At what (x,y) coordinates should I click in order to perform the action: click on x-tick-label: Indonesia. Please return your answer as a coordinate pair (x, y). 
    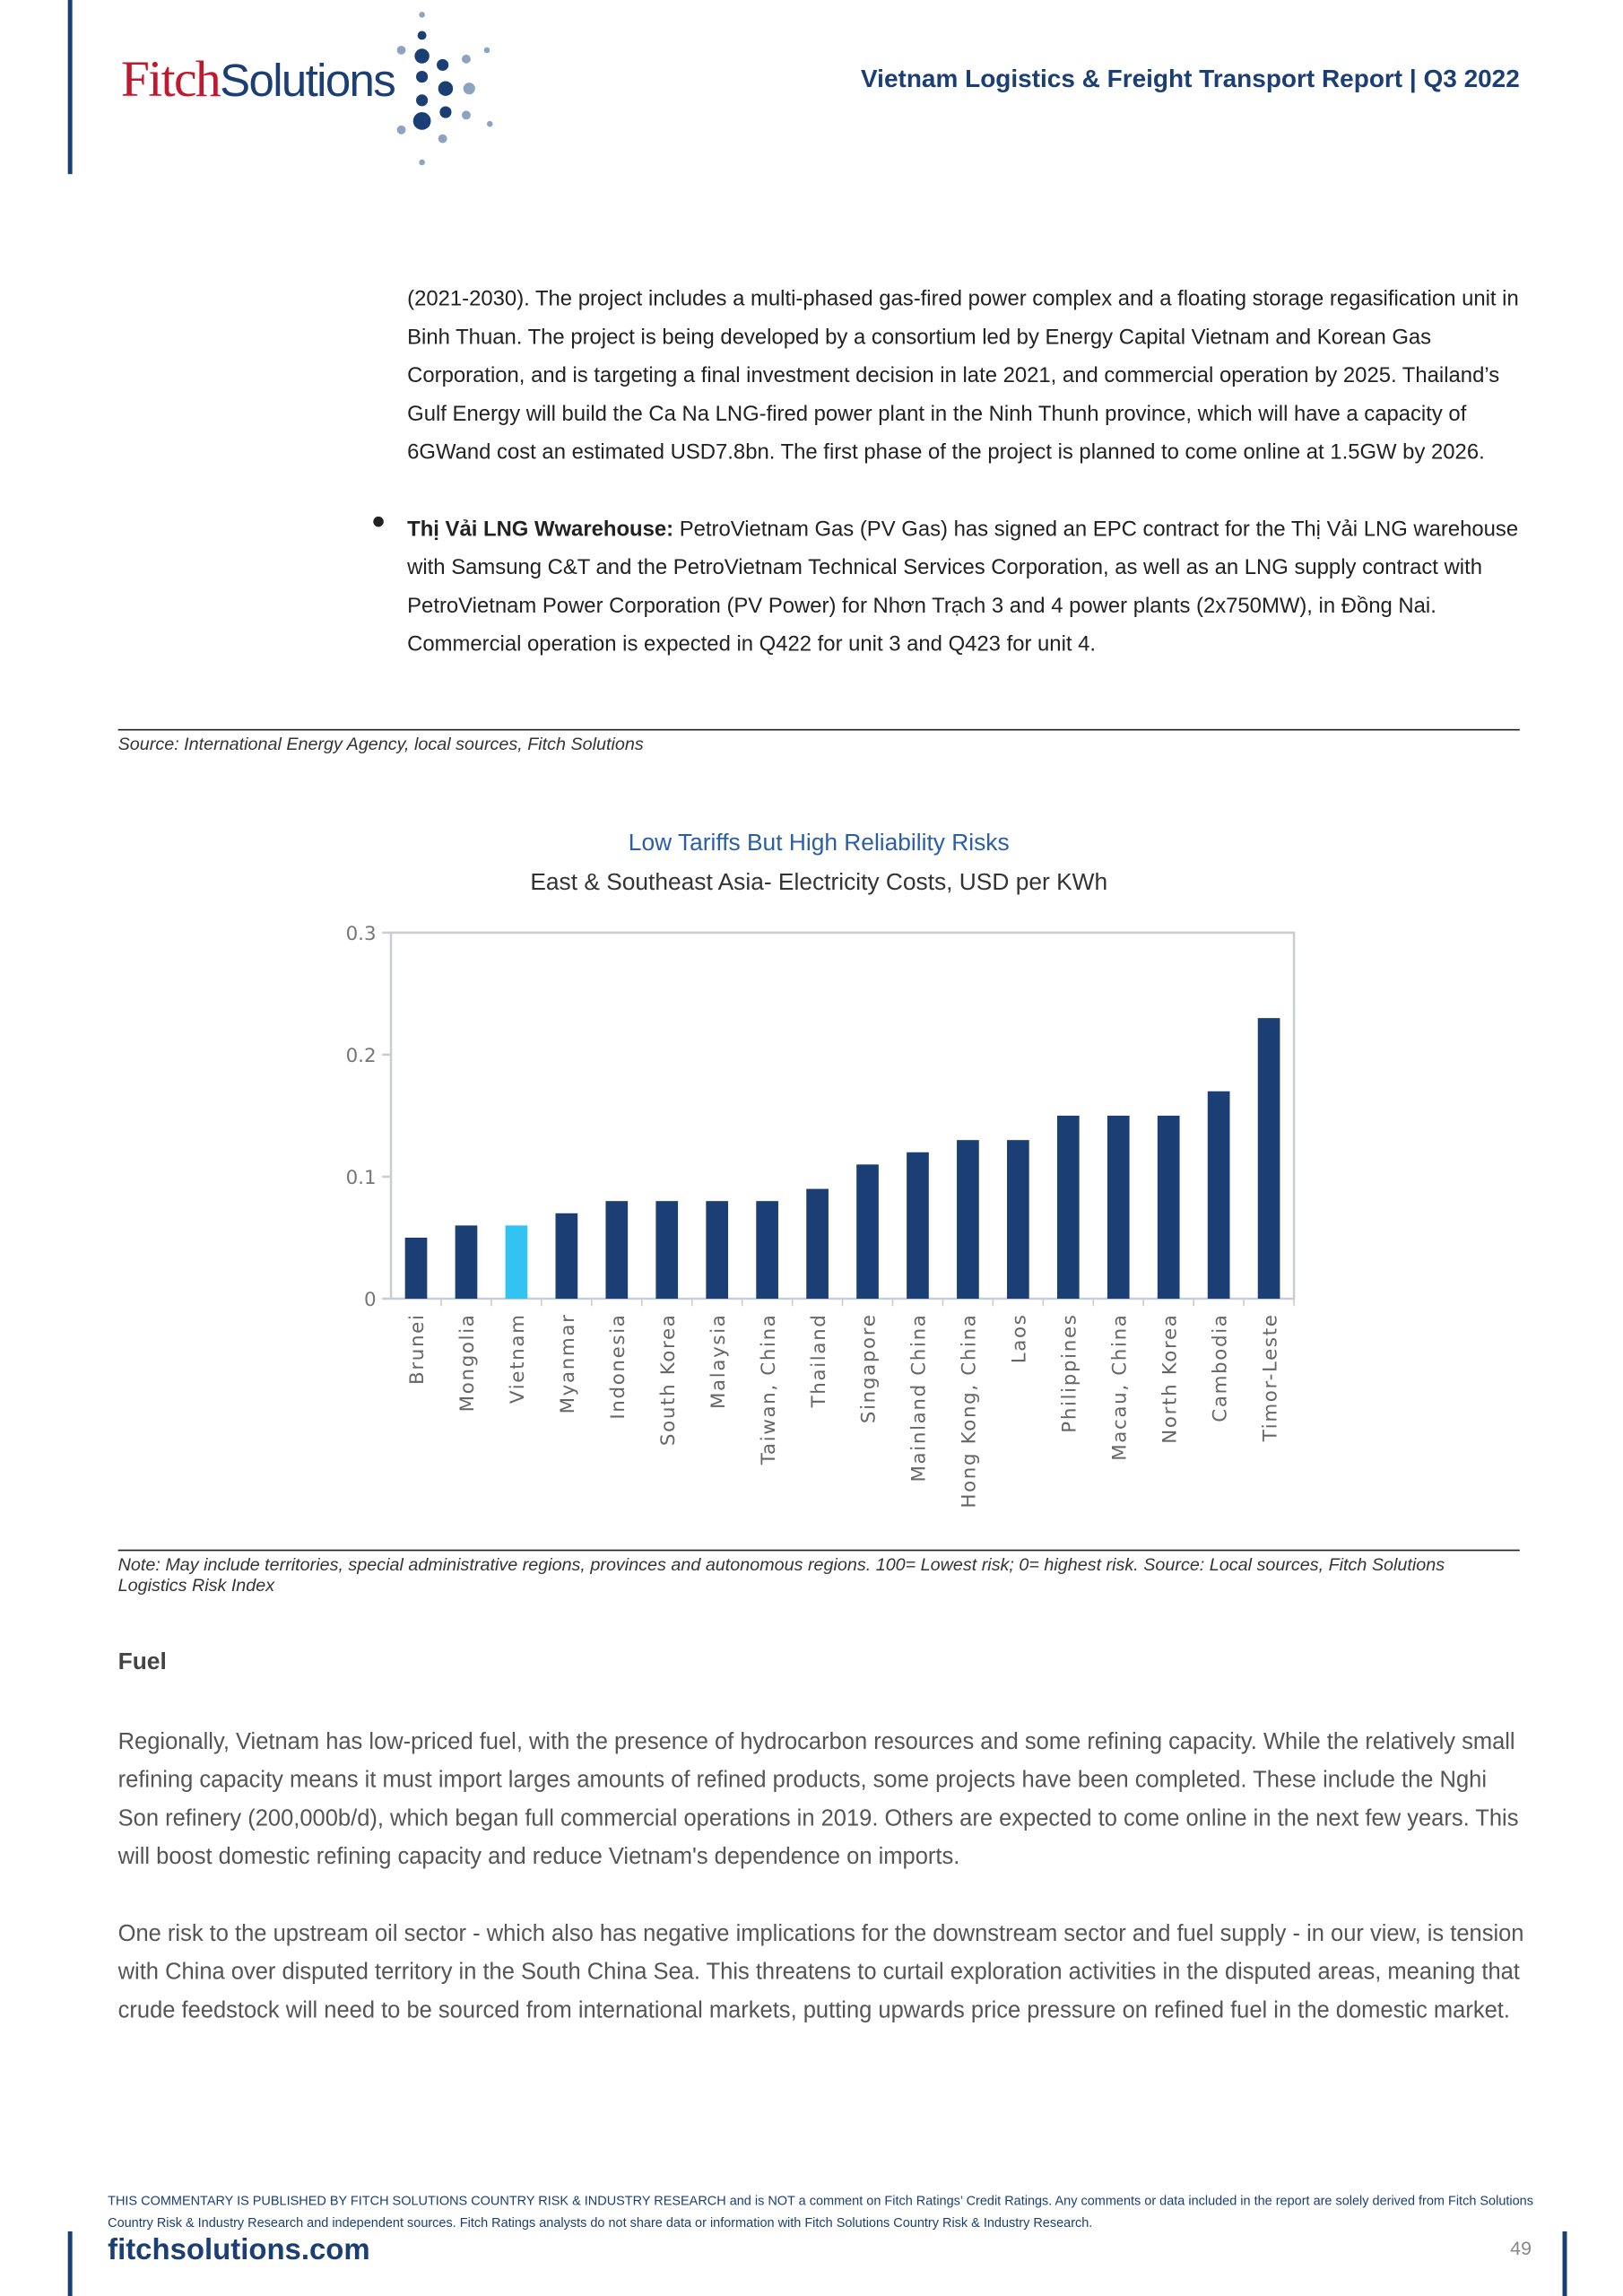
    Looking at the image, I should click on (618, 1366).